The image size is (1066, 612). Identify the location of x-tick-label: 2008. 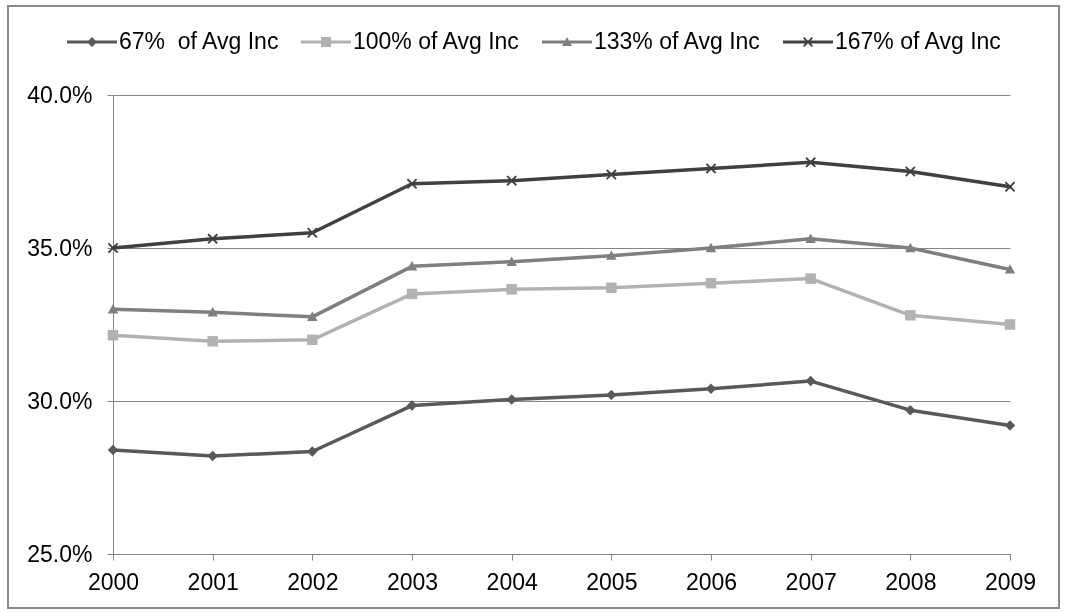
(911, 581).